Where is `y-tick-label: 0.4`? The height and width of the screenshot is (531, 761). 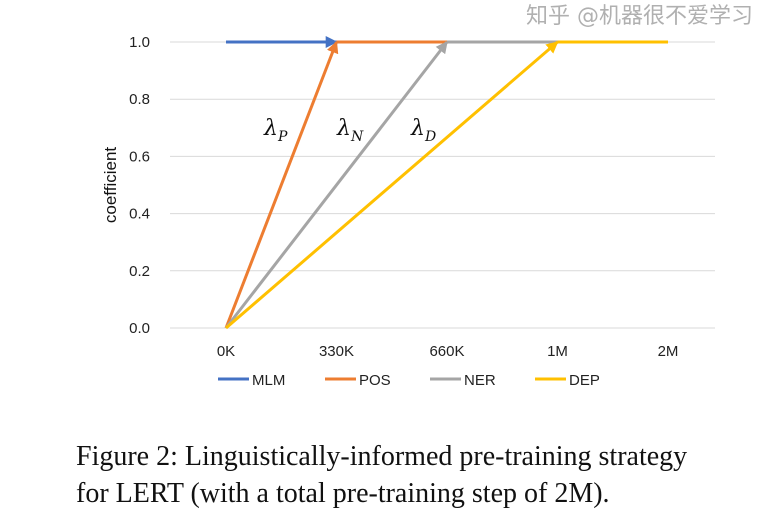
y-tick-label: 0.4 is located at coordinates (139, 214).